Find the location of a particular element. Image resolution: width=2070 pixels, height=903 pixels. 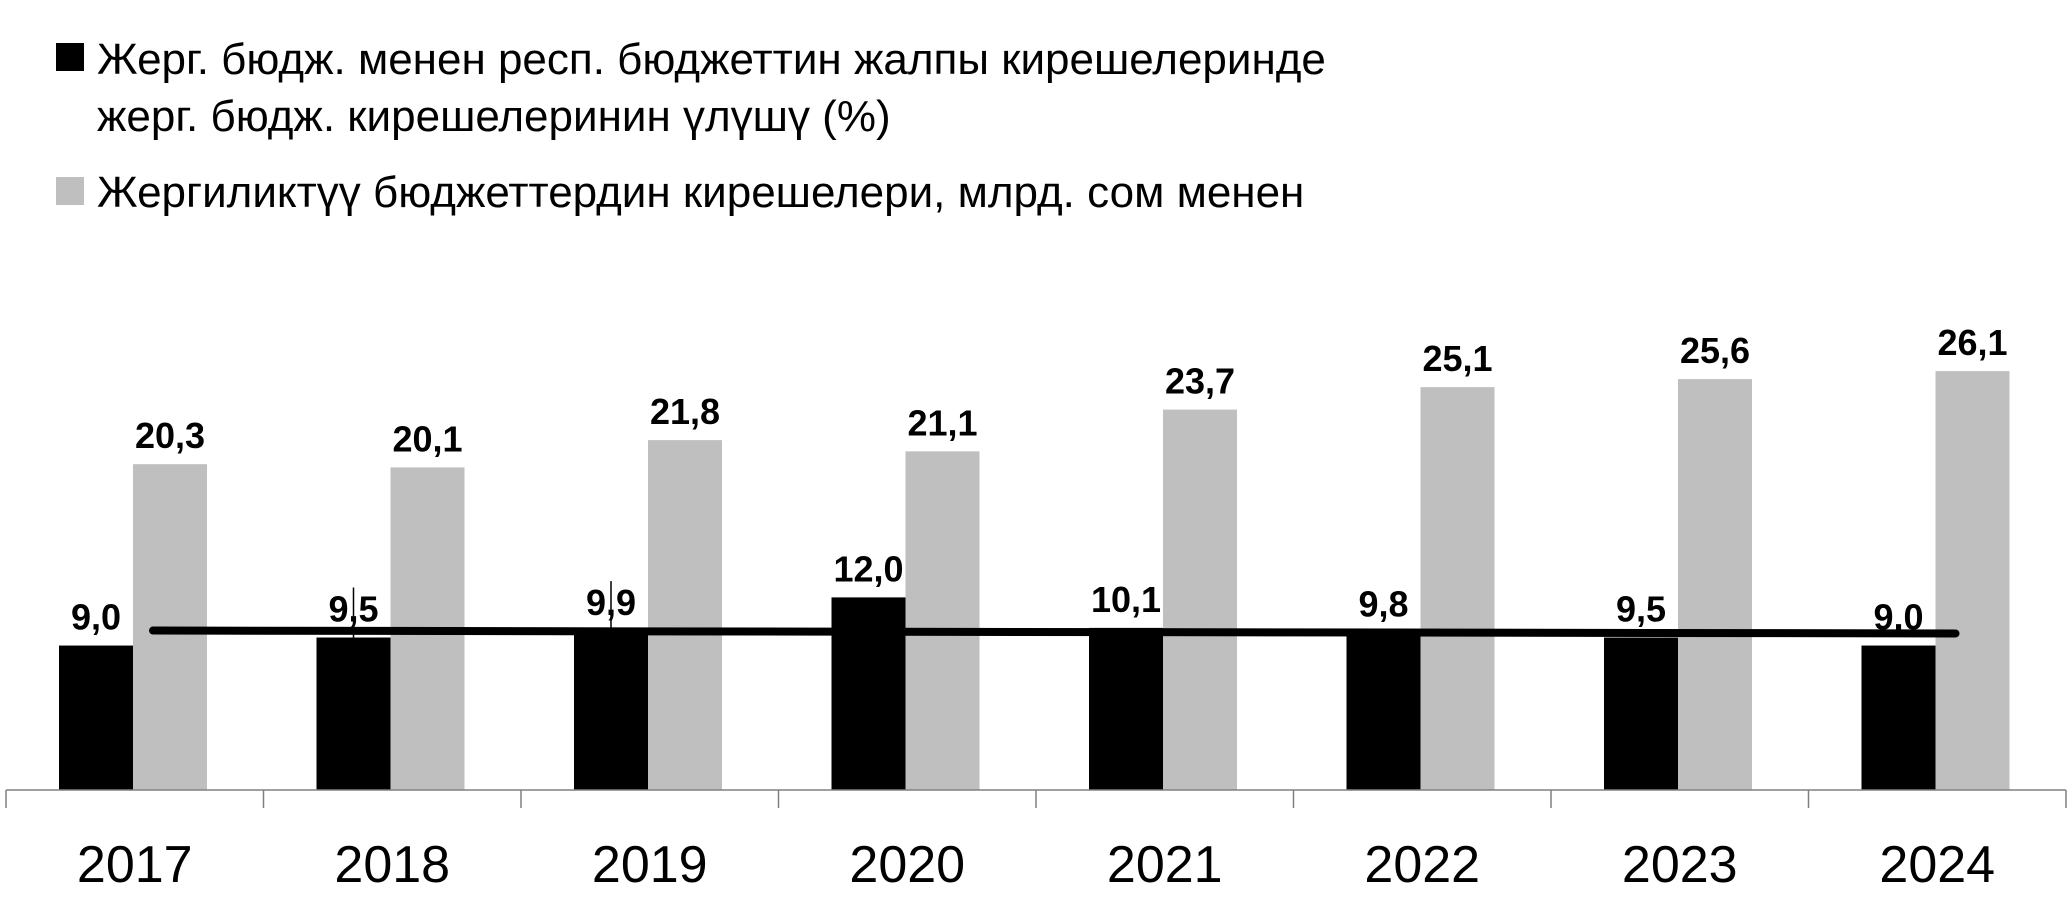

data-label-revenue-2023: 25,6 is located at coordinates (1715, 350).